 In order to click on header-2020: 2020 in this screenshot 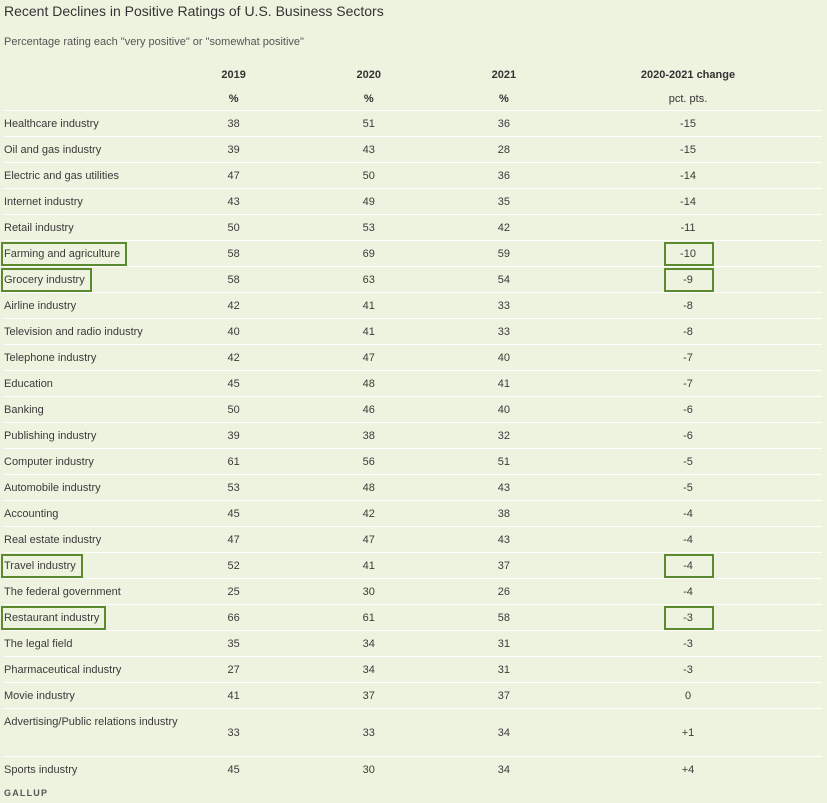, I will do `click(368, 75)`.